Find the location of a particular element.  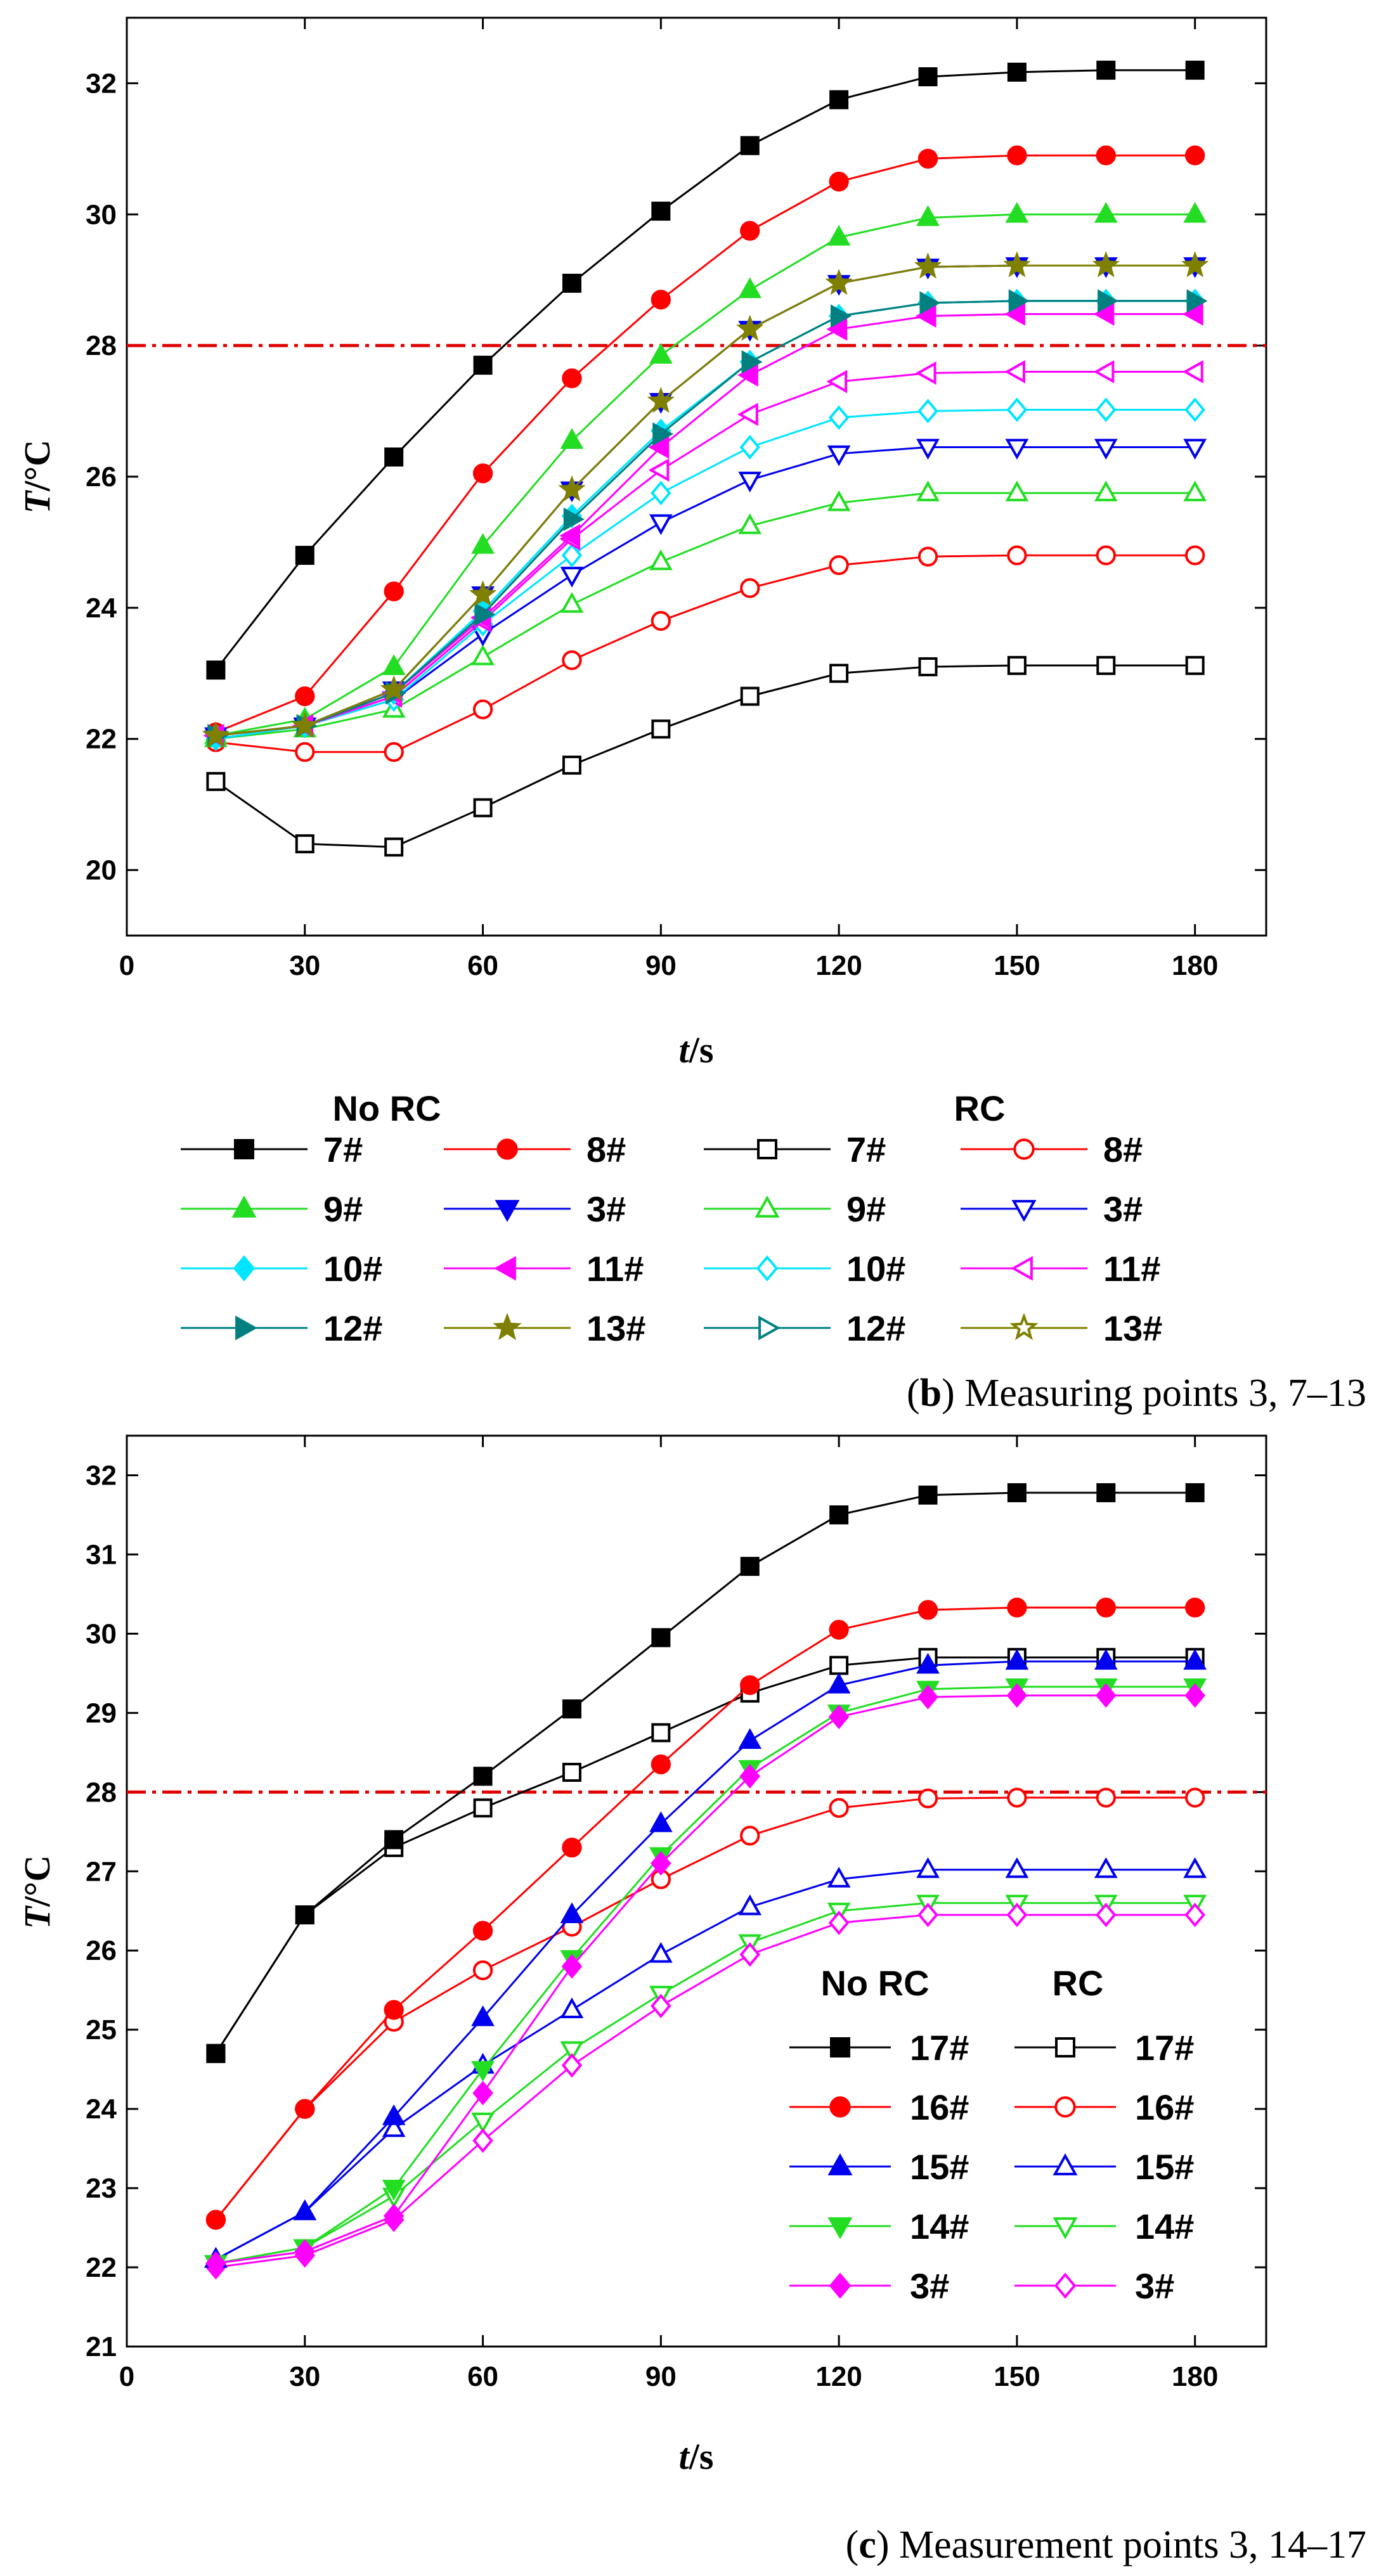

legend-label: 17# is located at coordinates (1164, 2048).